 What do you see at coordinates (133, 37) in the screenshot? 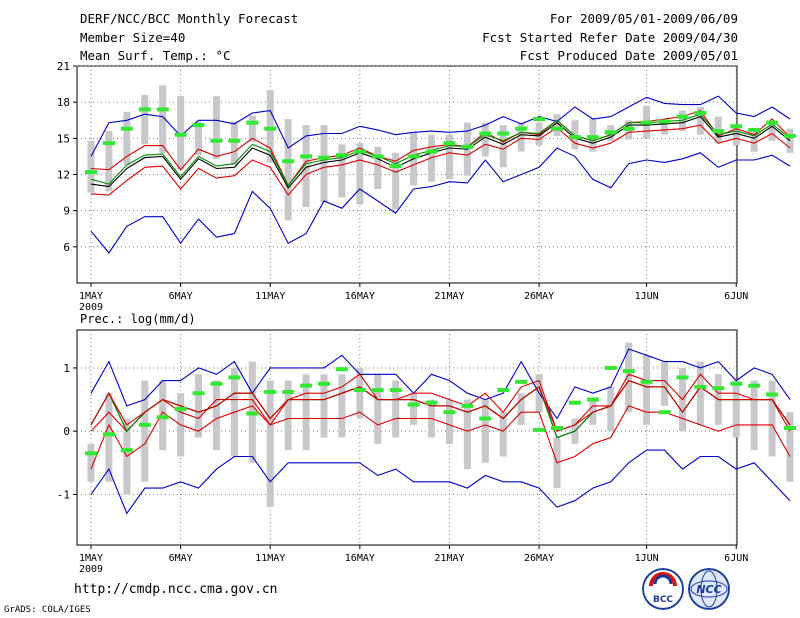
I see `member-size-label: Member Size=40` at bounding box center [133, 37].